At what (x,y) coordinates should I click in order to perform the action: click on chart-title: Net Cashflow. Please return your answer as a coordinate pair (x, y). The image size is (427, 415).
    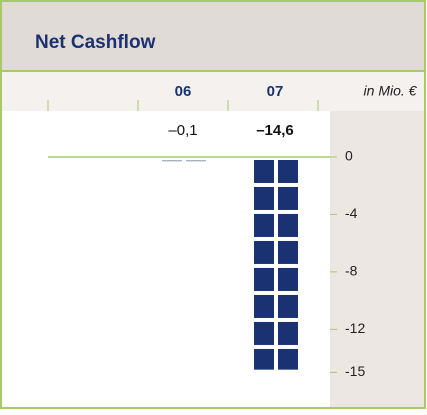
    Looking at the image, I should click on (95, 42).